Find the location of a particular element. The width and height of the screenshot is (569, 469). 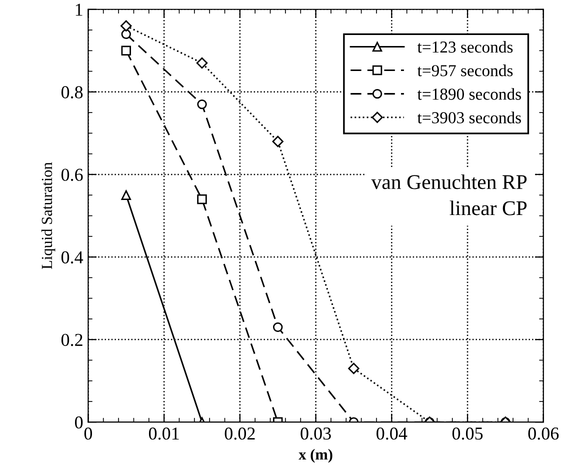

annotation: van Genuchten RP linear CP is located at coordinates (449, 195).